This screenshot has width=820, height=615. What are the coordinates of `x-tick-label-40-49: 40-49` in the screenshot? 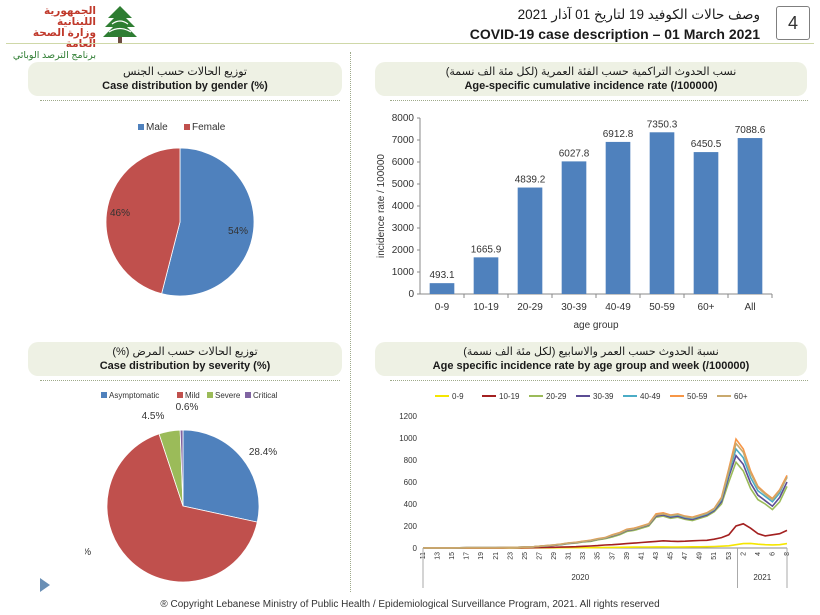 It's located at (618, 307).